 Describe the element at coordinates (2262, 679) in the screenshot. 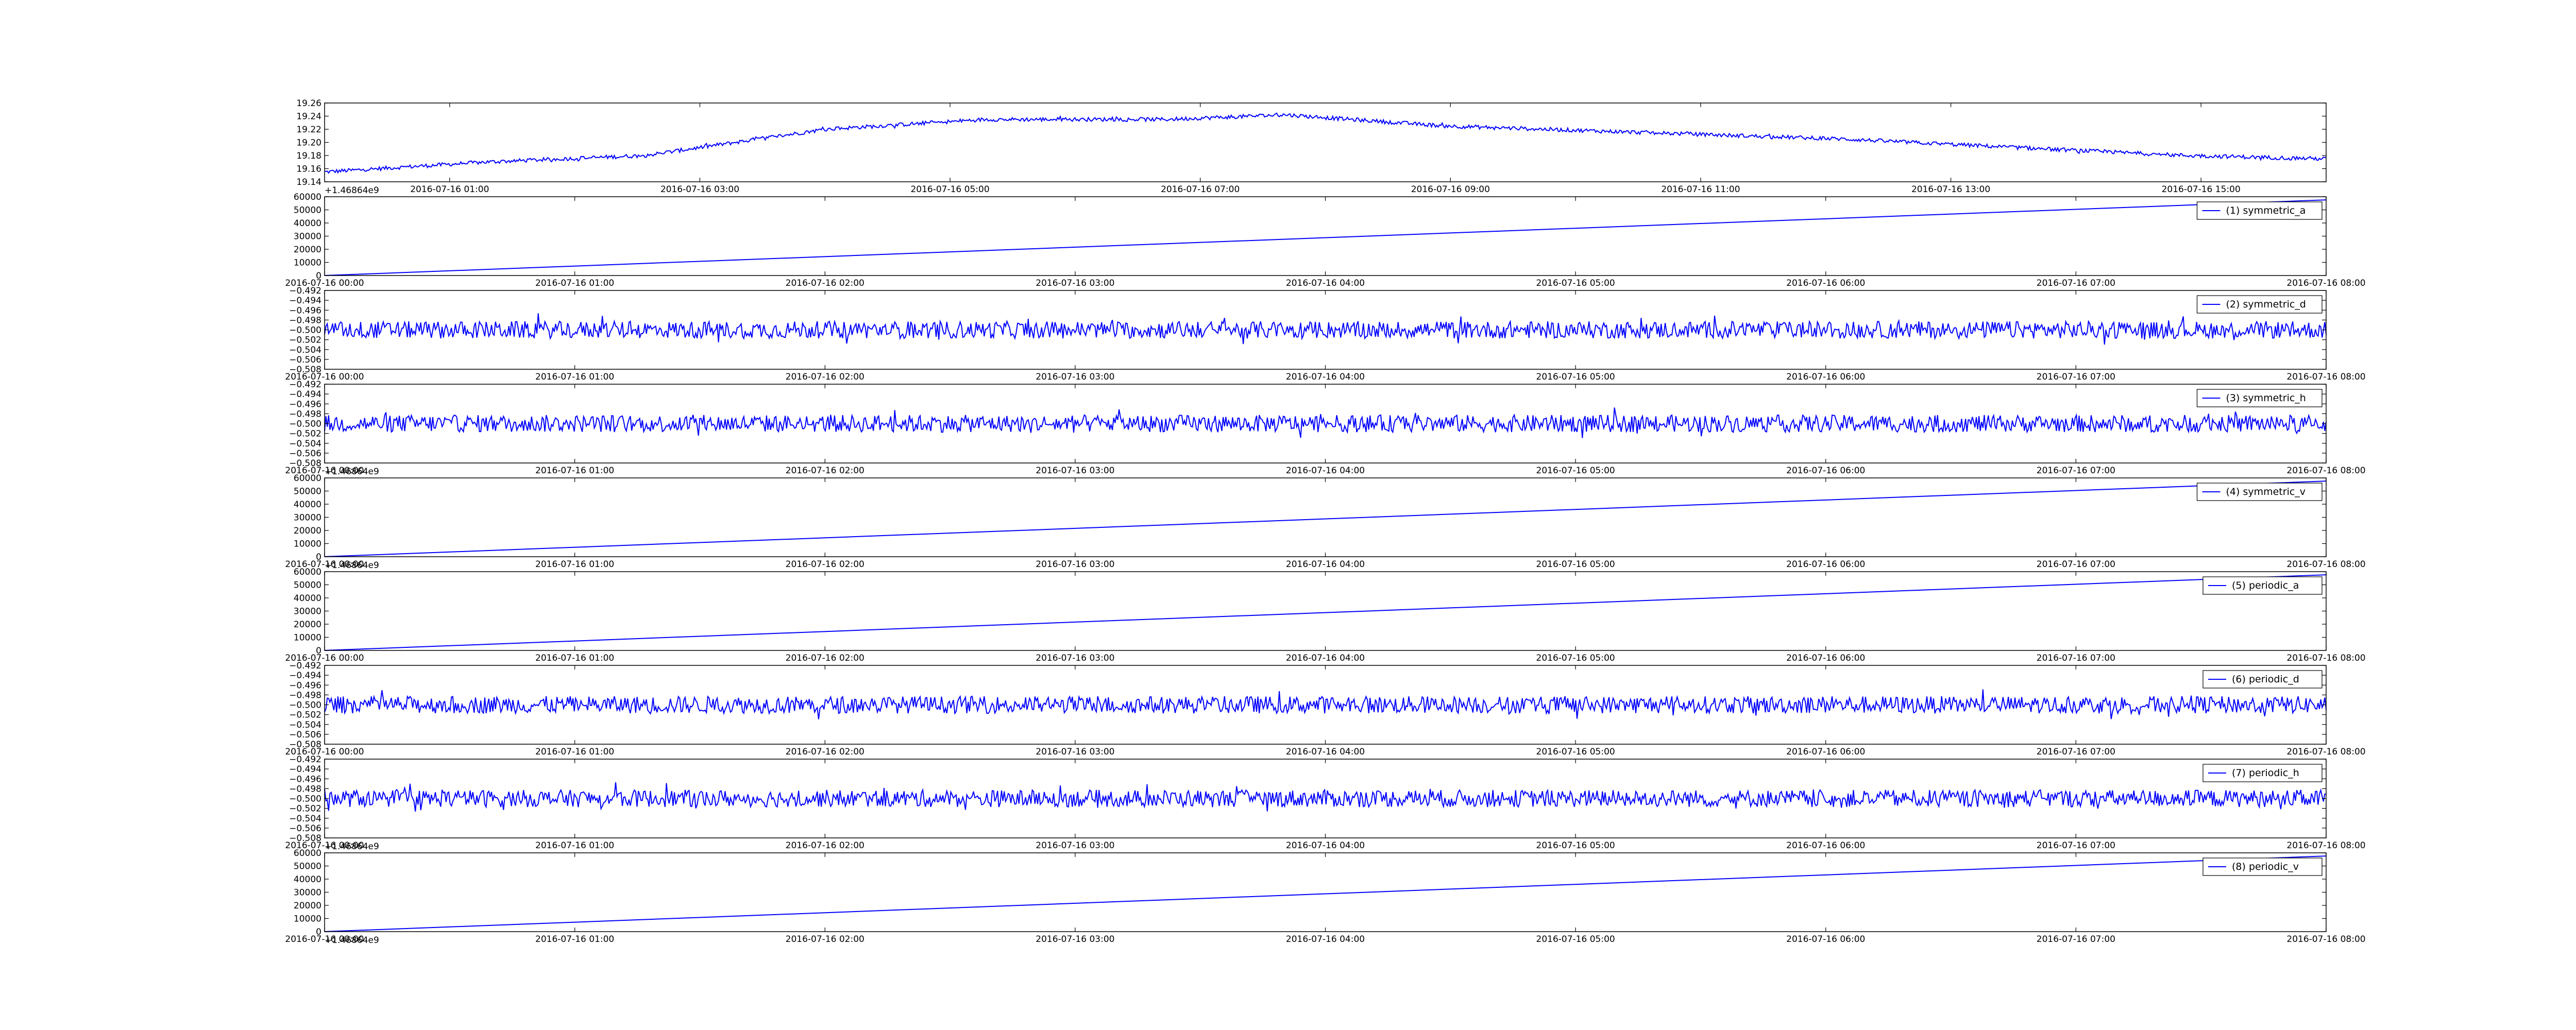

I see `legend: (6) periodic_d` at that location.